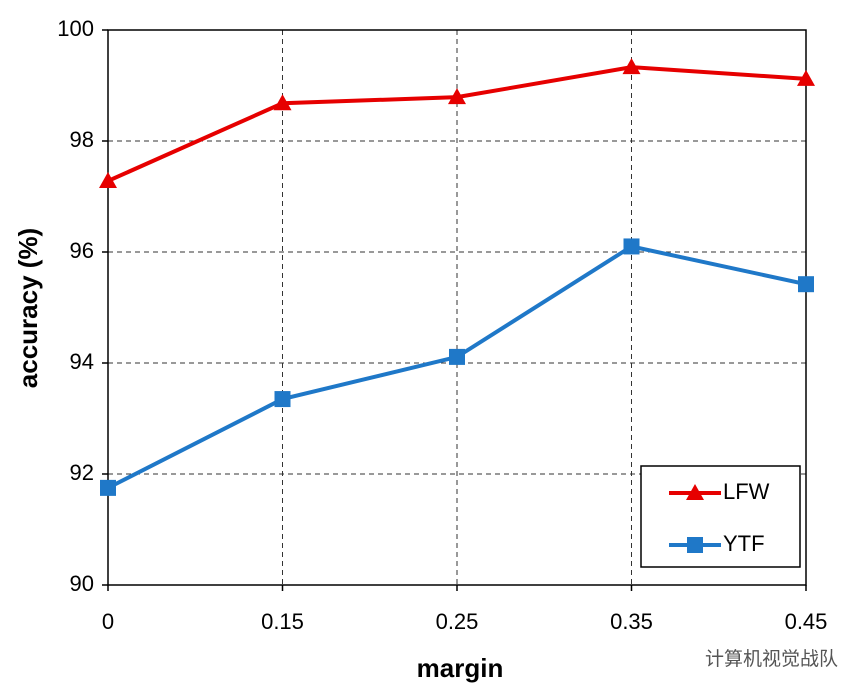 Image resolution: width=844 pixels, height=700 pixels. Describe the element at coordinates (82, 361) in the screenshot. I see `y-tick-label: 94` at that location.